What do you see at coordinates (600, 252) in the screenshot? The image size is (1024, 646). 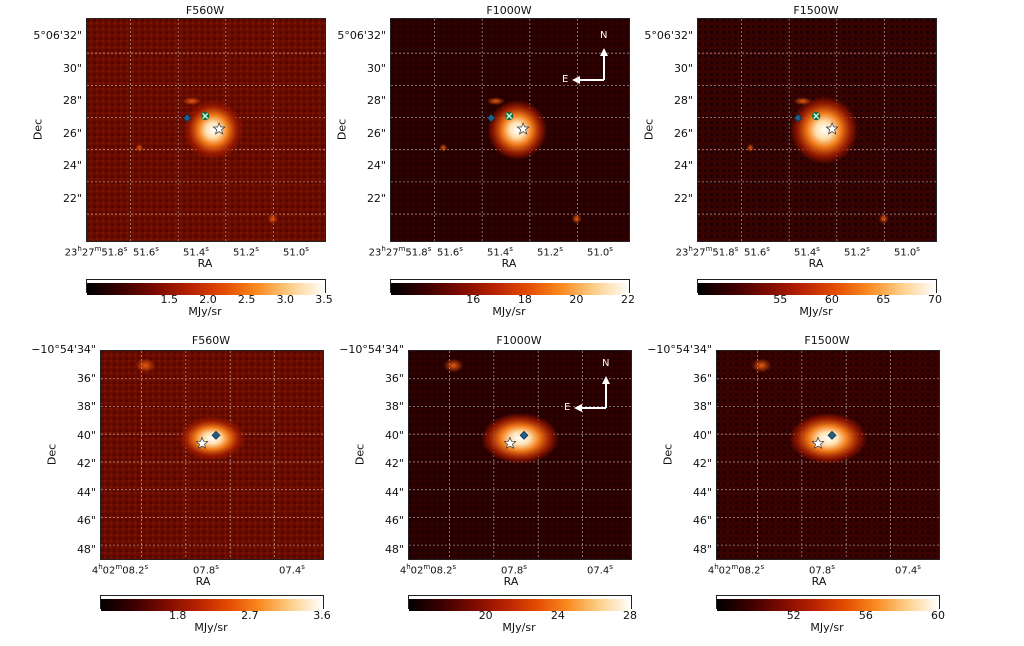 I see `ra-tick-label: 51.0s` at bounding box center [600, 252].